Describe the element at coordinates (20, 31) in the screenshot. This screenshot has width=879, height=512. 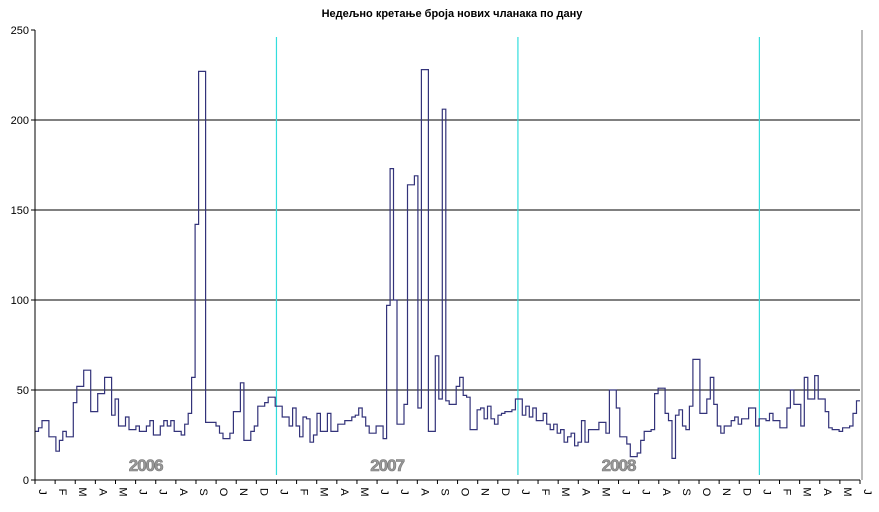
I see `y-tick-label: 250` at that location.